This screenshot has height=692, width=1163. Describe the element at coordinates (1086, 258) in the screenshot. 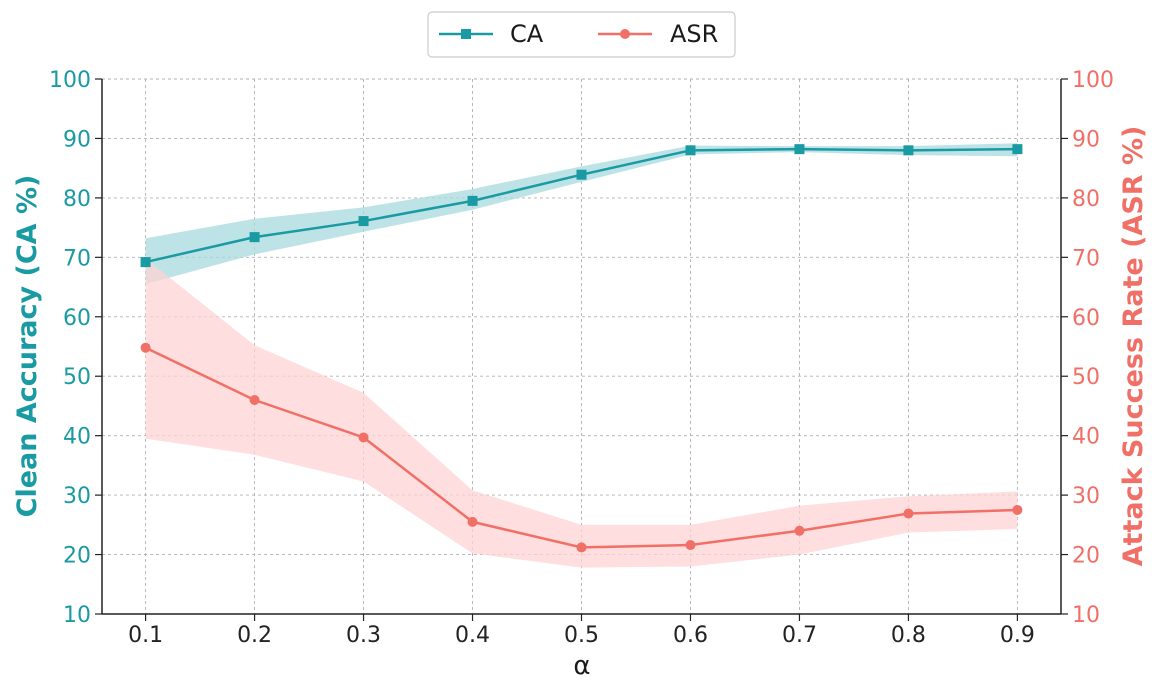

I see `y-right-tick-label: 70` at that location.